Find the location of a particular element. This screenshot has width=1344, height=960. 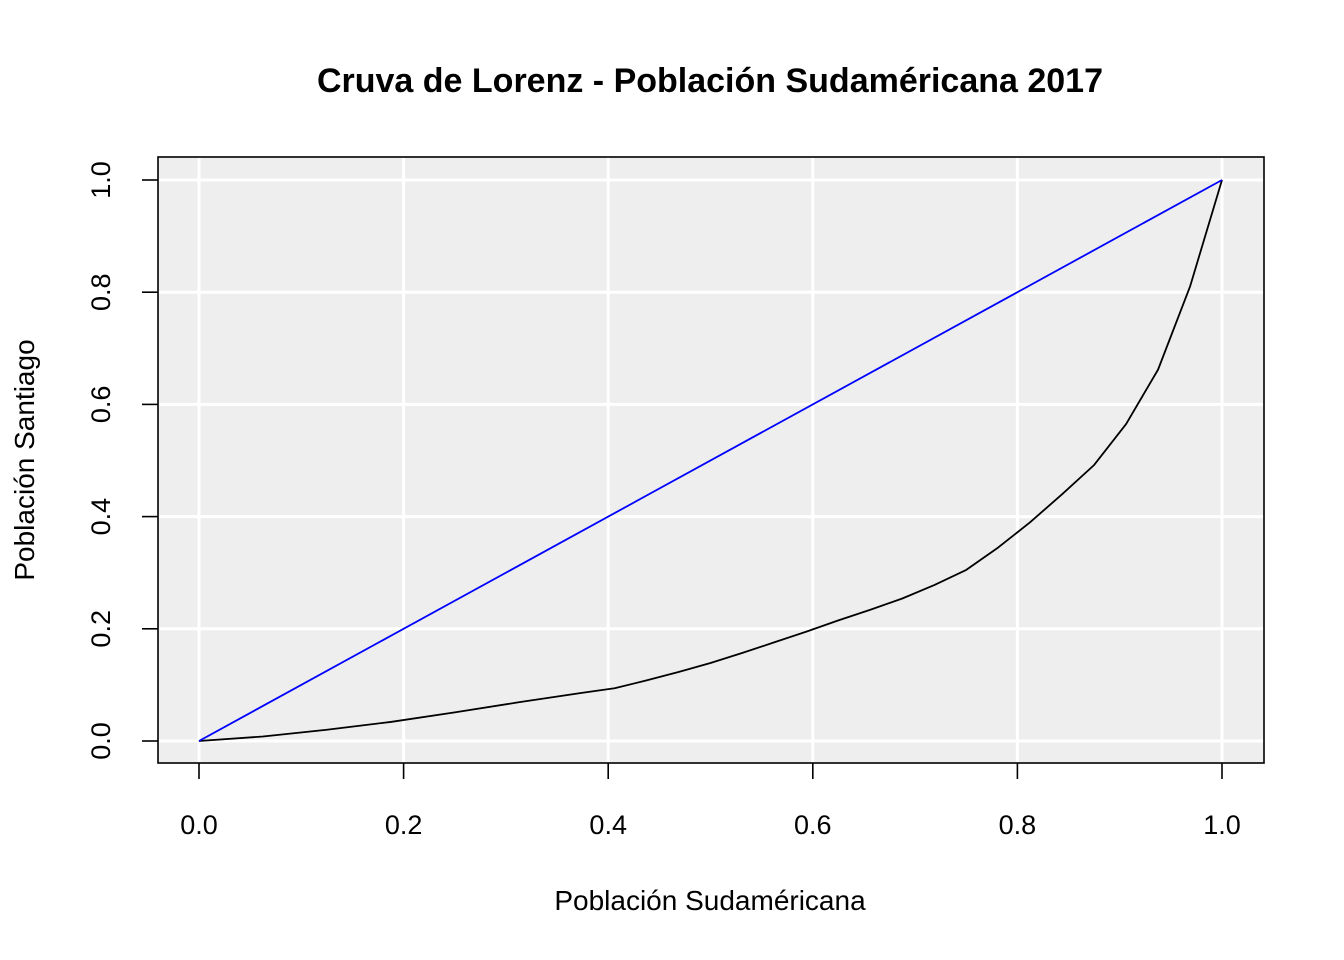

x-tick-label: 0.4 is located at coordinates (608, 825).